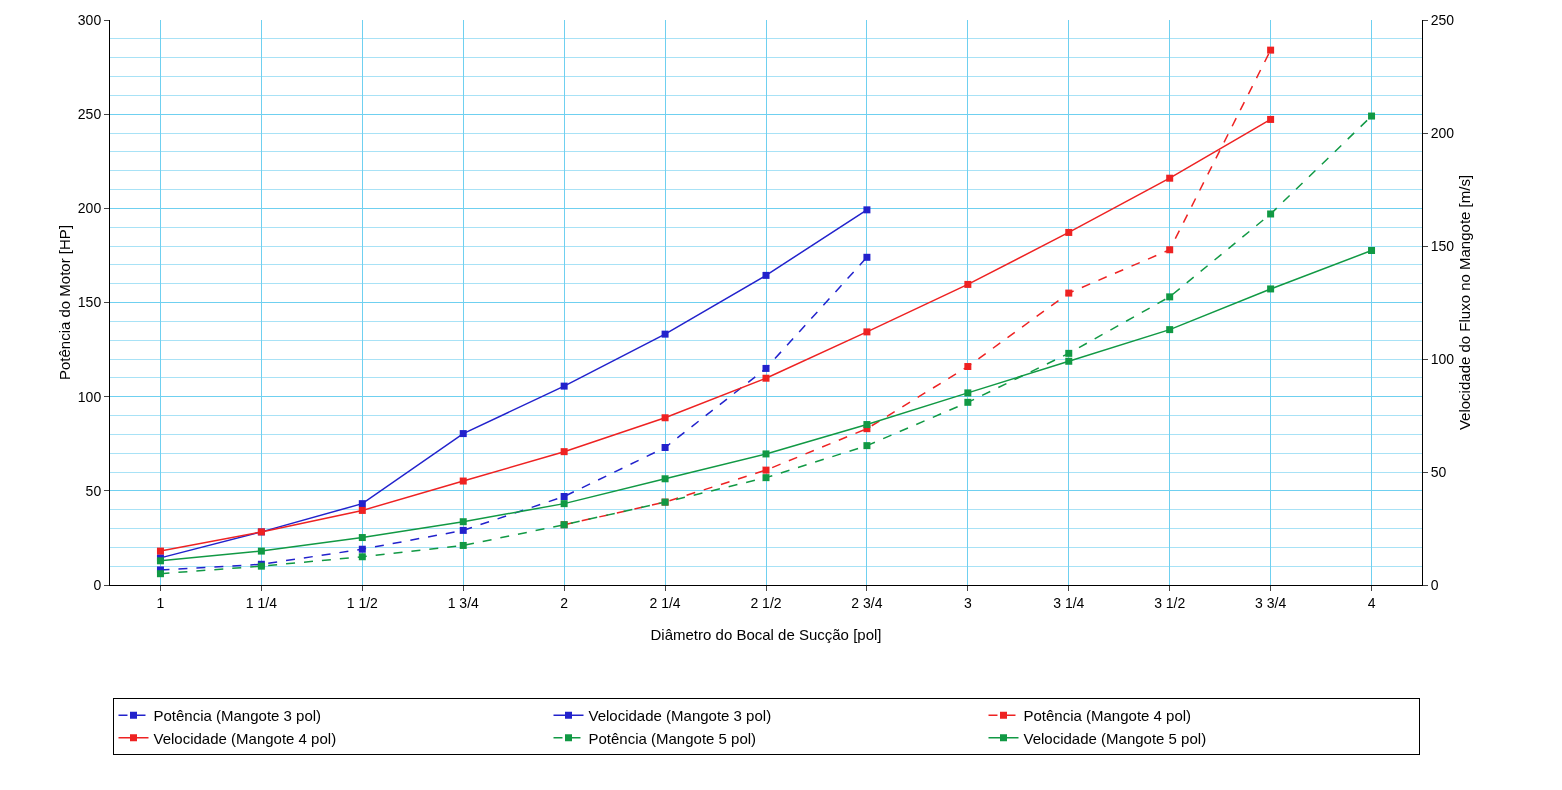 The width and height of the screenshot is (1562, 790). I want to click on y-tick-label: 150, so click(89, 302).